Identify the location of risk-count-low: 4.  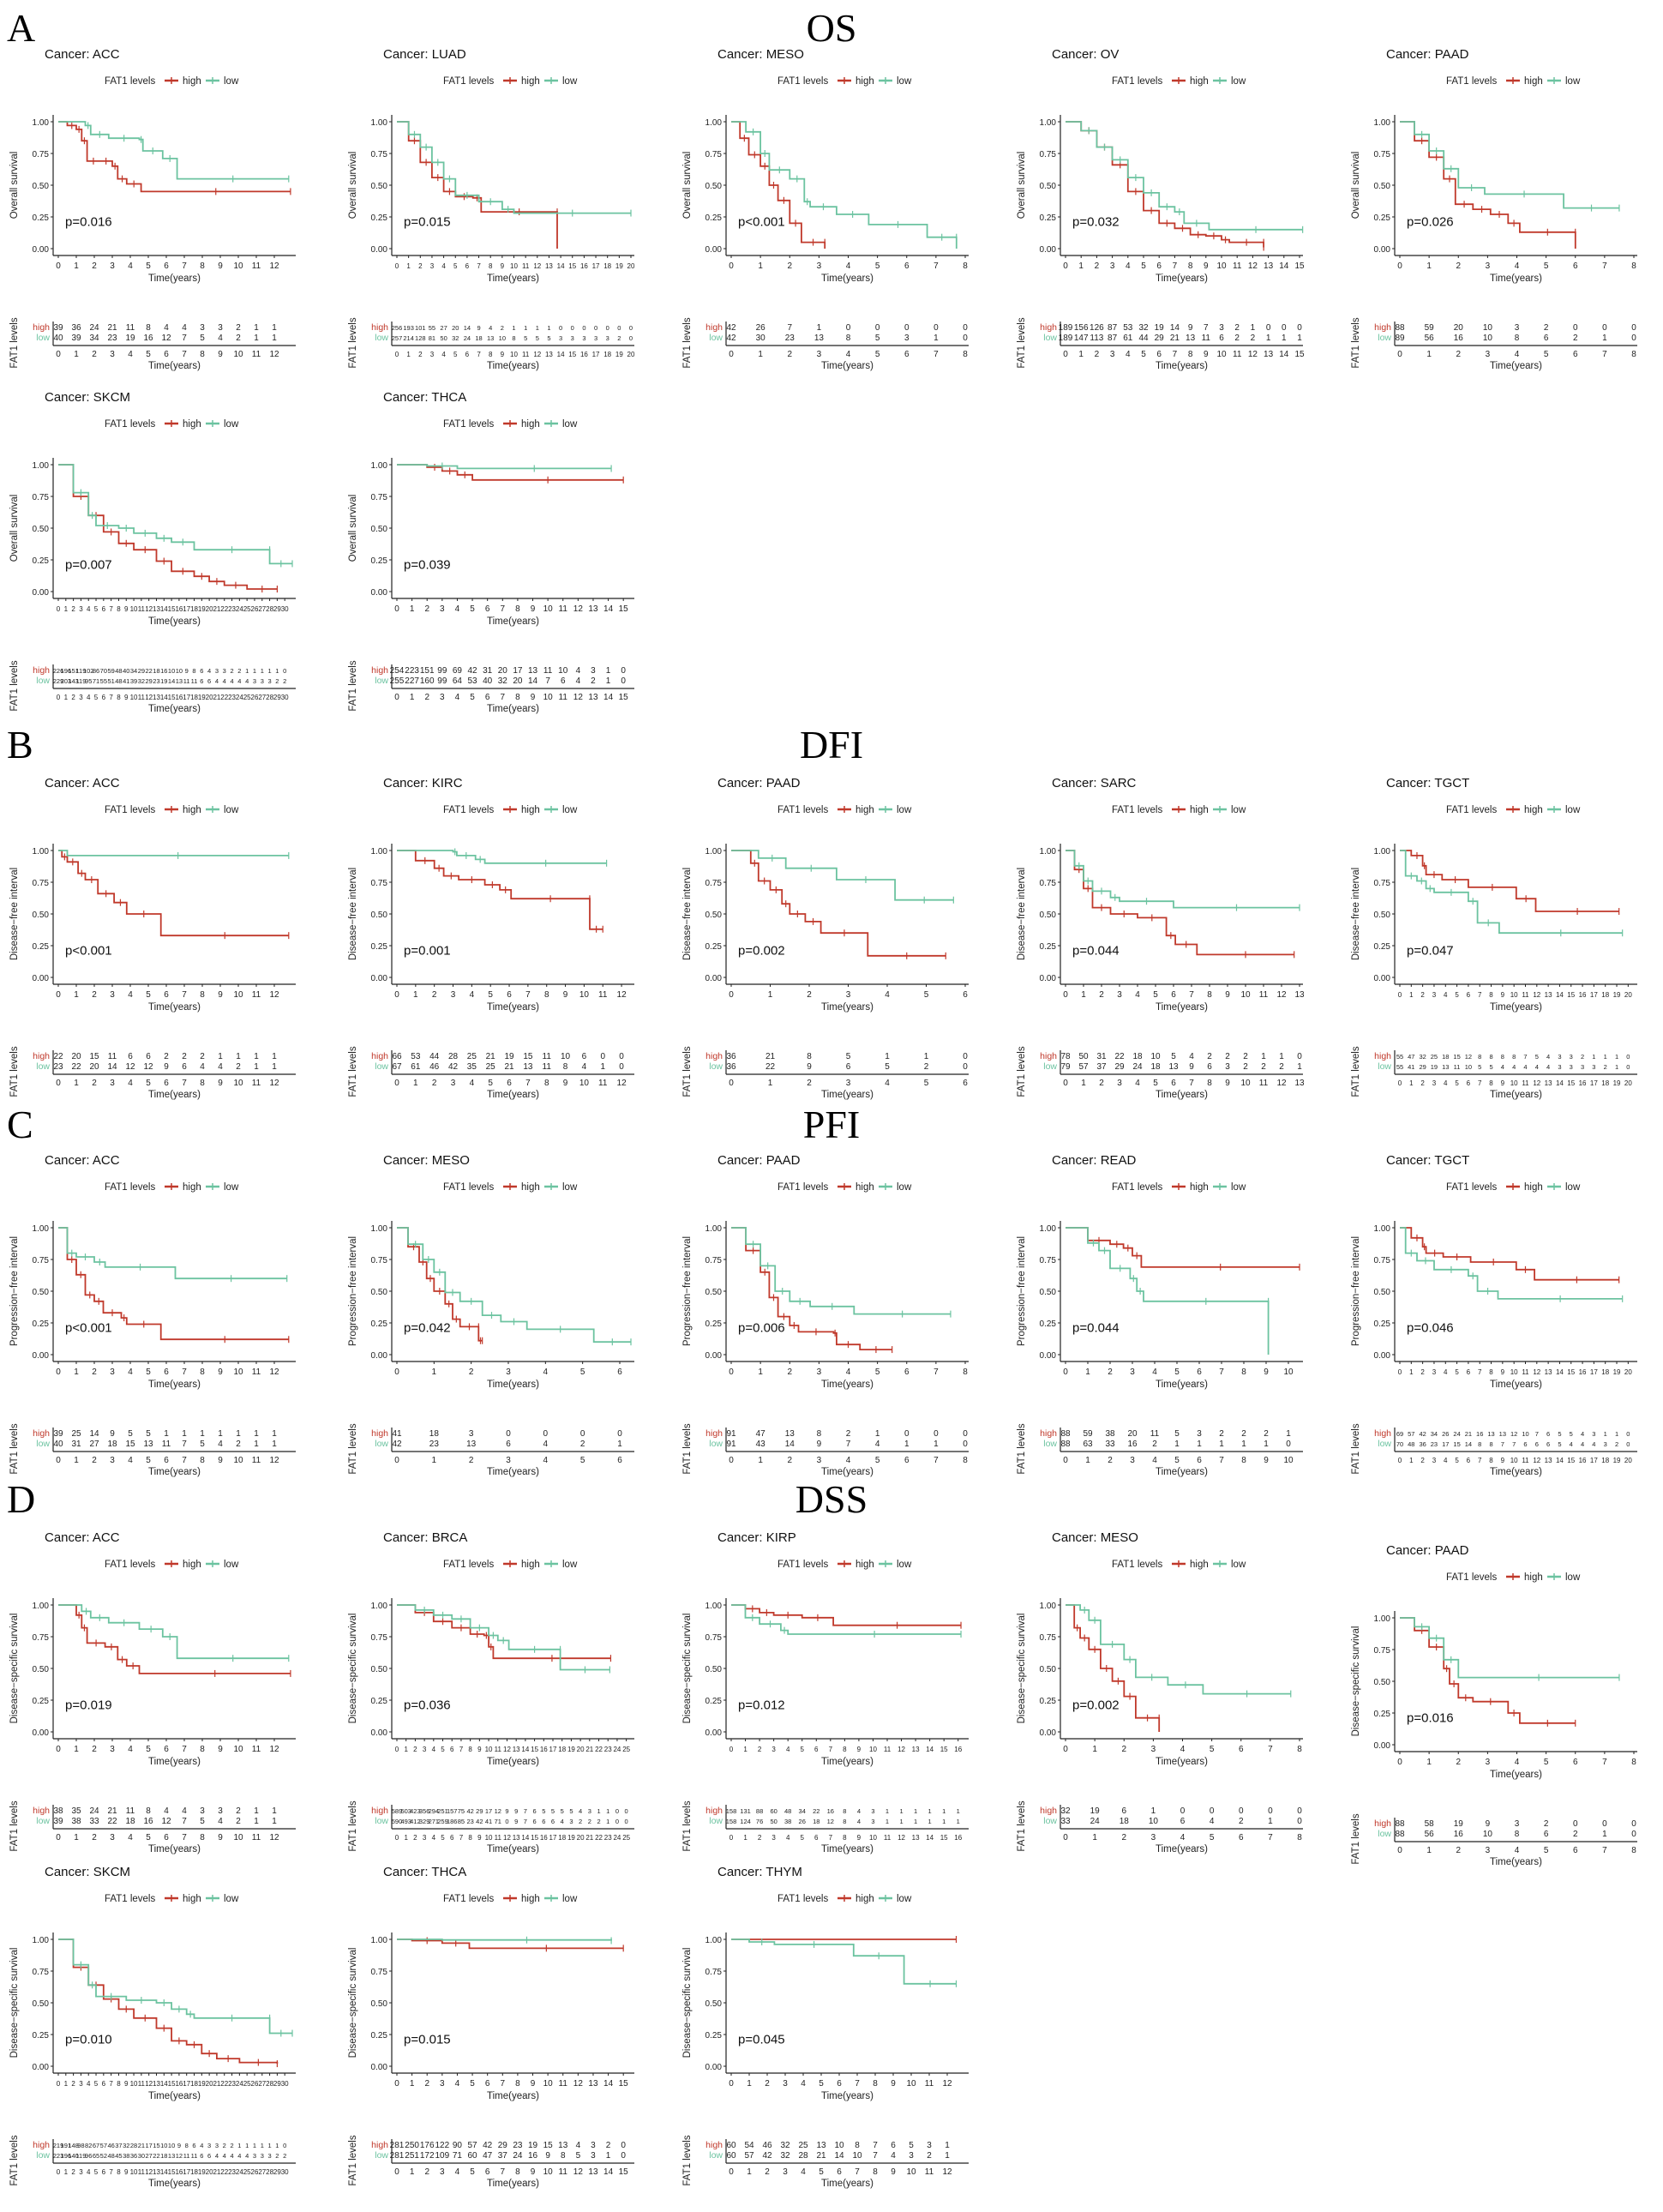
(1212, 1821).